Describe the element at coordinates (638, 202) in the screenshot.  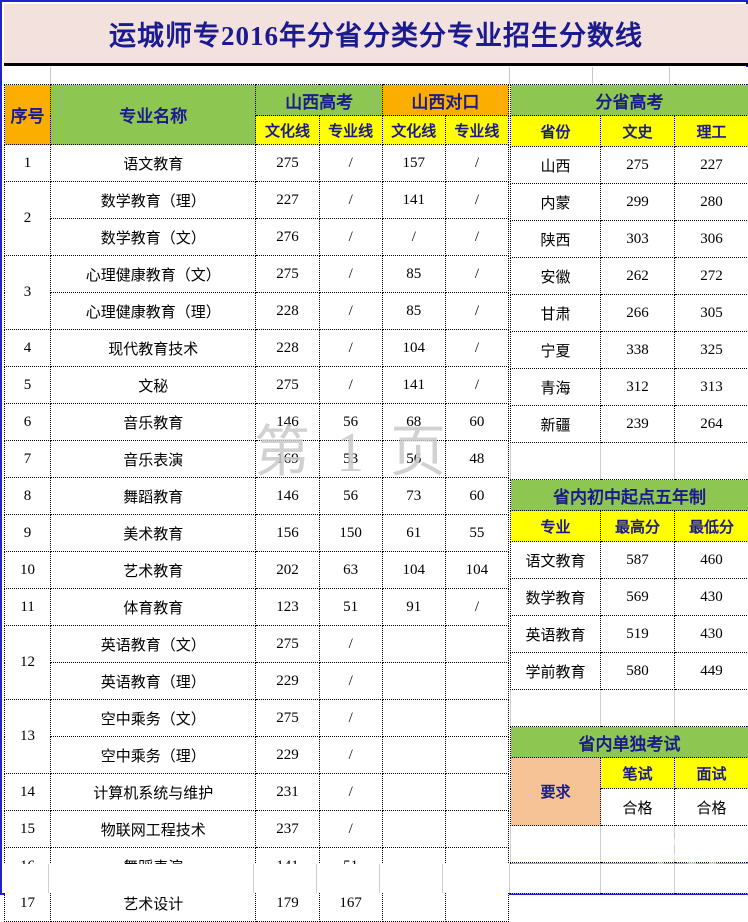
I see `province-wenshi-score: 299` at that location.